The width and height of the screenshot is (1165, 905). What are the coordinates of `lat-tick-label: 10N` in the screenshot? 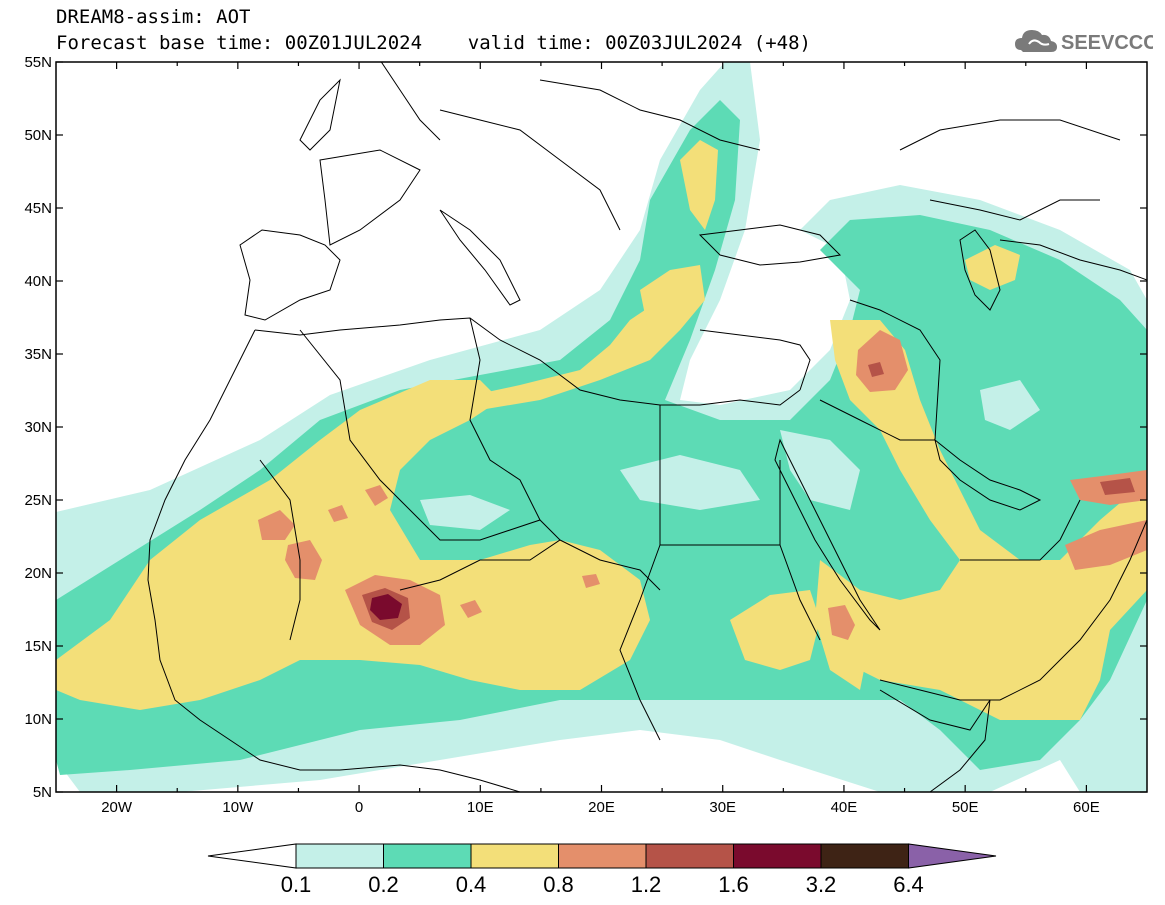 It's located at (38, 719).